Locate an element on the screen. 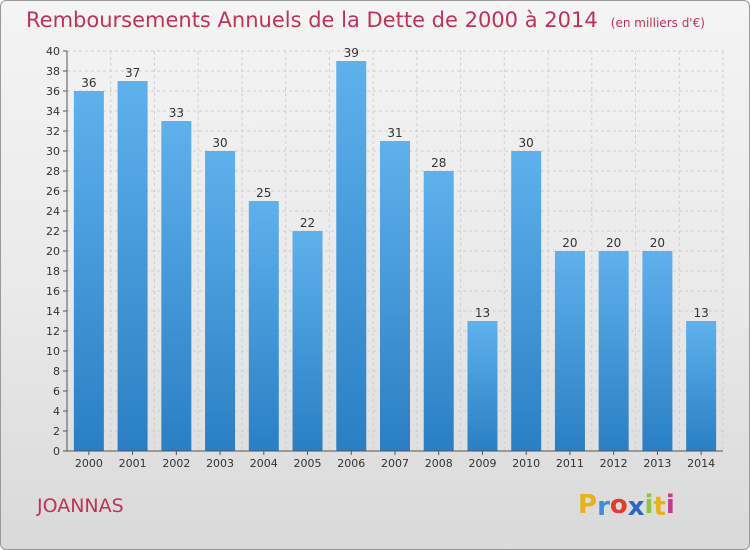 This screenshot has width=750, height=550. logo-letter: x is located at coordinates (636, 507).